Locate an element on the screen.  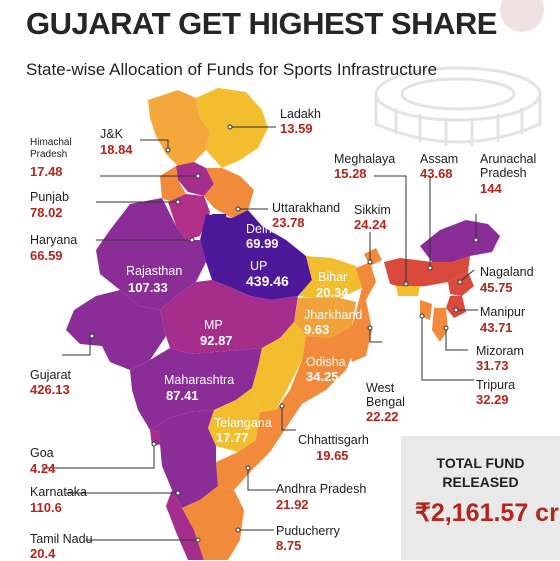
value-maharashtra: 87.41 is located at coordinates (182, 395).